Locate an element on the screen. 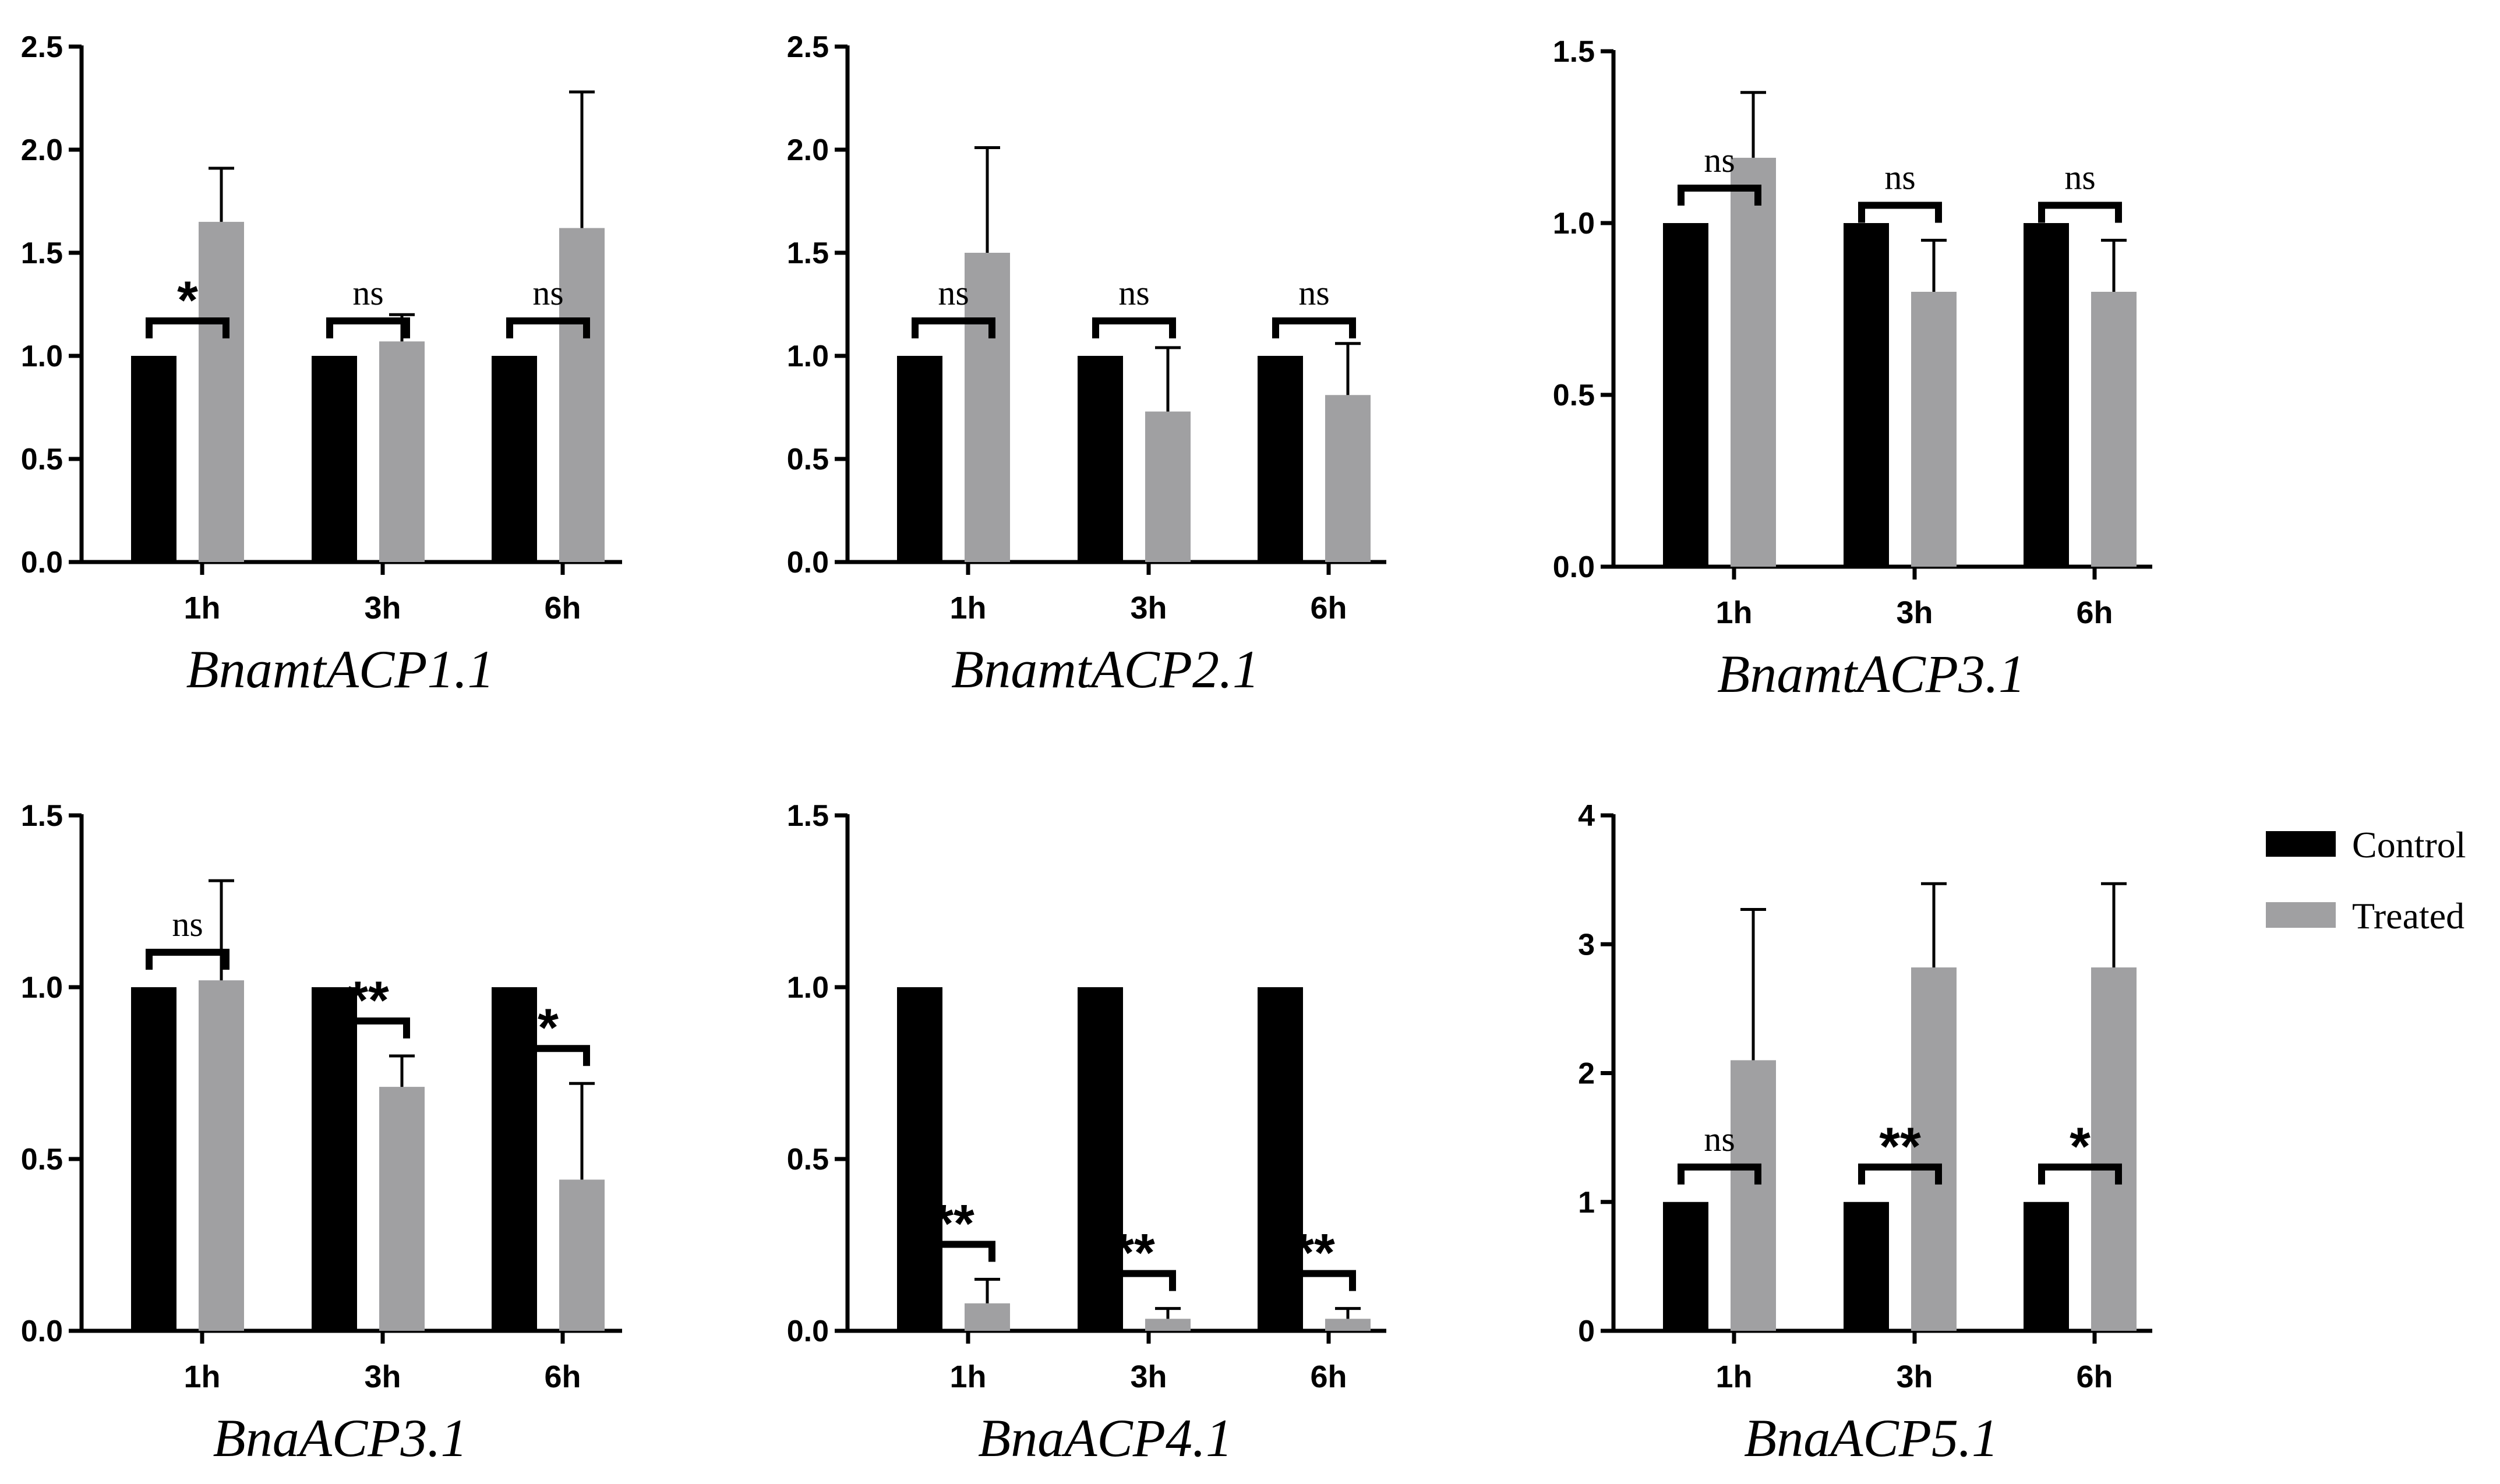  y-tick-label: 0 is located at coordinates (1587, 1332).